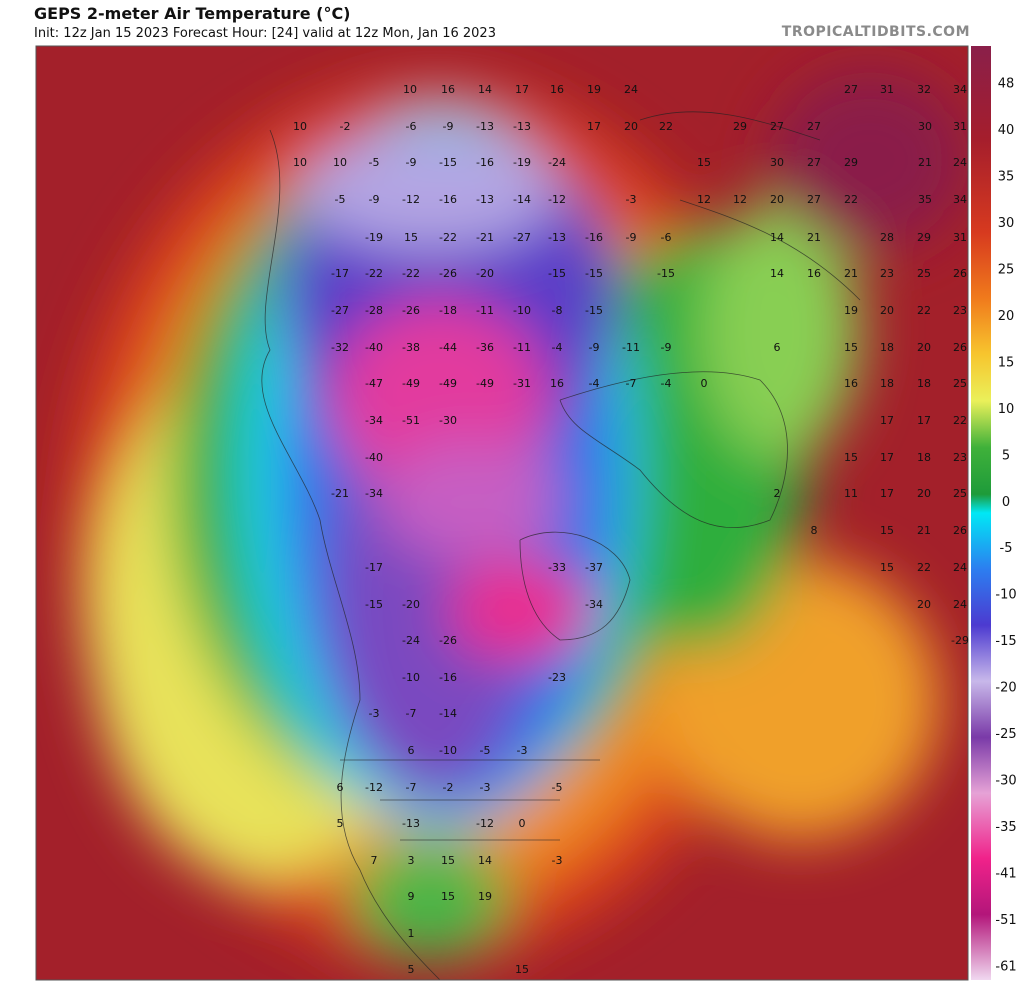 Image resolution: width=1024 pixels, height=1000 pixels. Describe the element at coordinates (925, 199) in the screenshot. I see `temperature-label: 35` at that location.